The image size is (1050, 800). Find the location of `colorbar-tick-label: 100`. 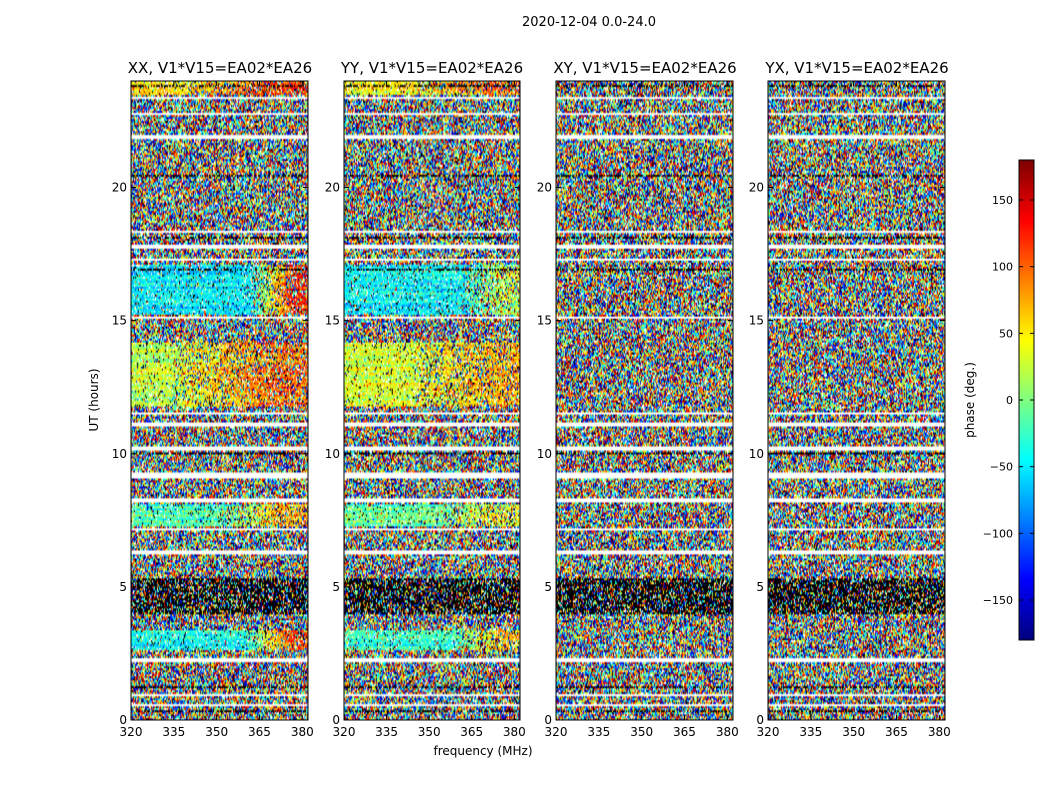

colorbar-tick-label: 100 is located at coordinates (1002, 267).